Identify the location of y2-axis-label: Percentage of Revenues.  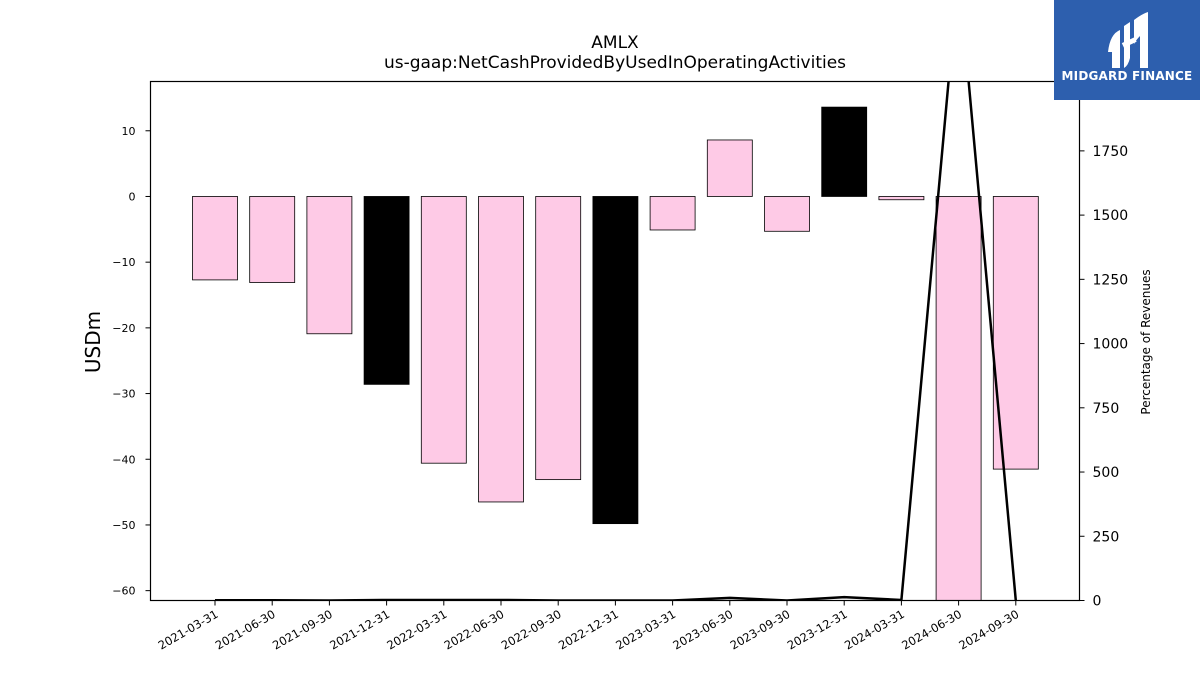
(1146, 341).